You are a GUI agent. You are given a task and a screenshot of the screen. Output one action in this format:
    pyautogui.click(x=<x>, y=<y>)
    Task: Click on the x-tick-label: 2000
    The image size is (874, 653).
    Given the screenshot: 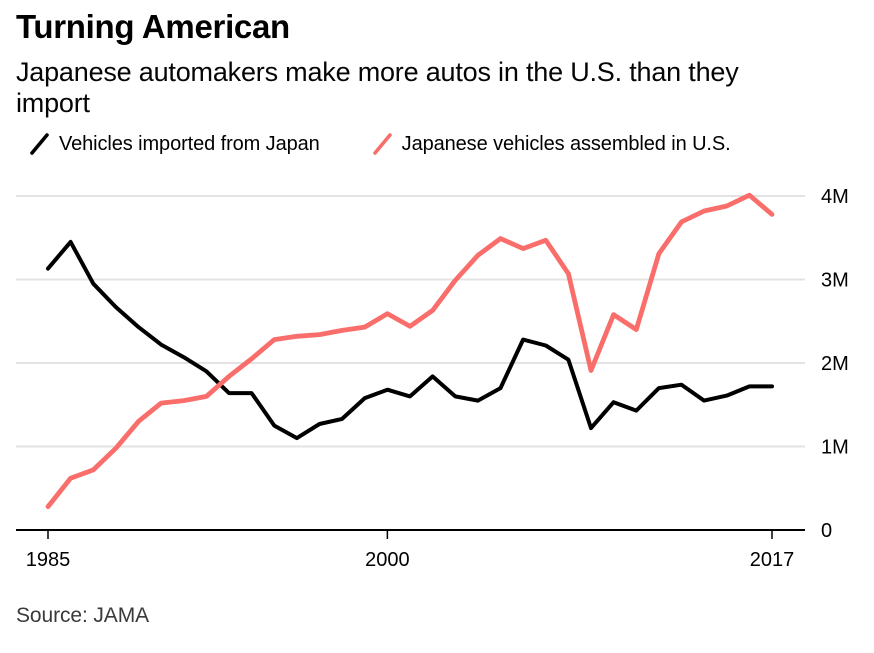 What is the action you would take?
    pyautogui.click(x=387, y=560)
    